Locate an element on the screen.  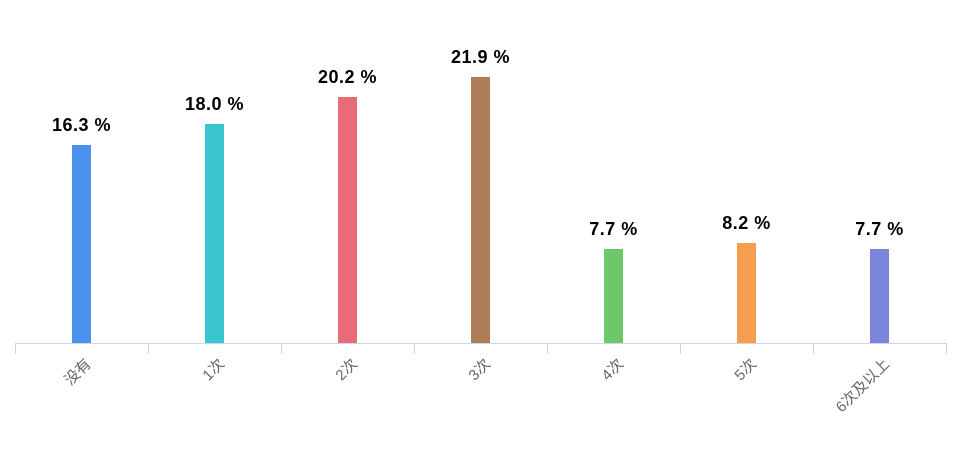
value-label: 21.9 % is located at coordinates (480, 56).